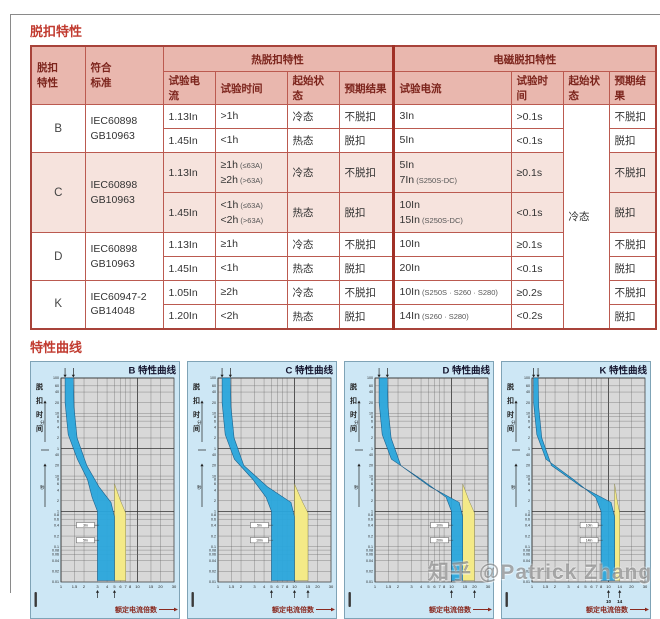  I want to click on cell-thermal-state: 热态, so click(313, 140).